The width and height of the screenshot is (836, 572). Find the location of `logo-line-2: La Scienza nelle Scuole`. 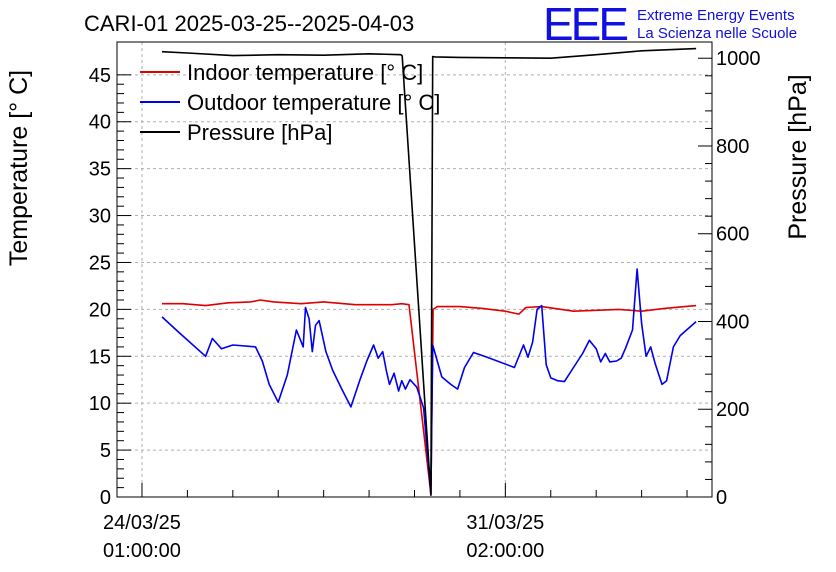

logo-line-2: La Scienza nelle Scuole is located at coordinates (717, 33).